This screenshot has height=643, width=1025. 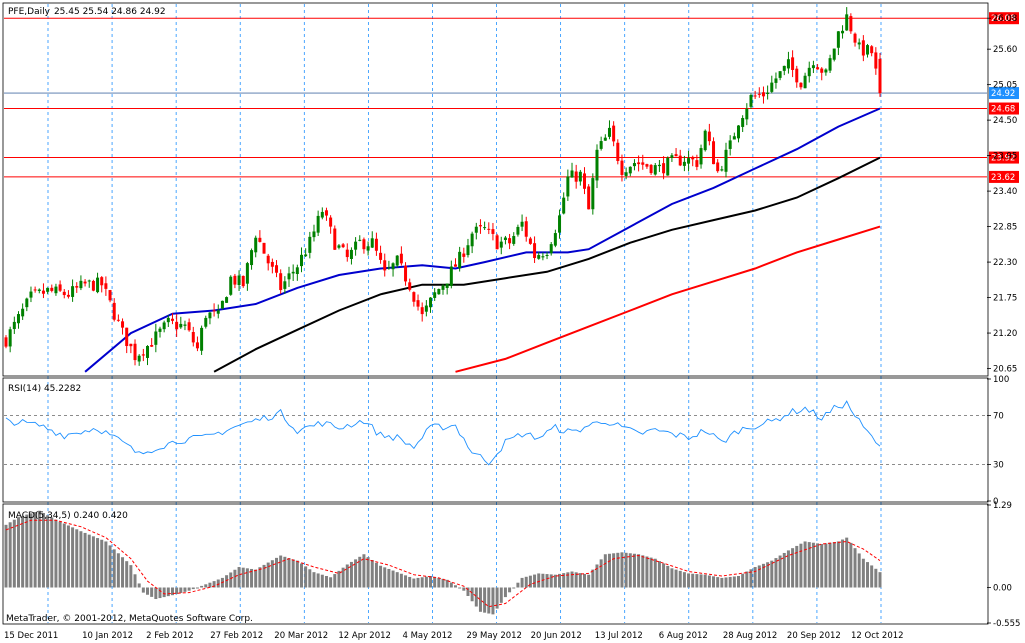 I want to click on time-tick-label: 12 Apr 2012, so click(x=364, y=636).